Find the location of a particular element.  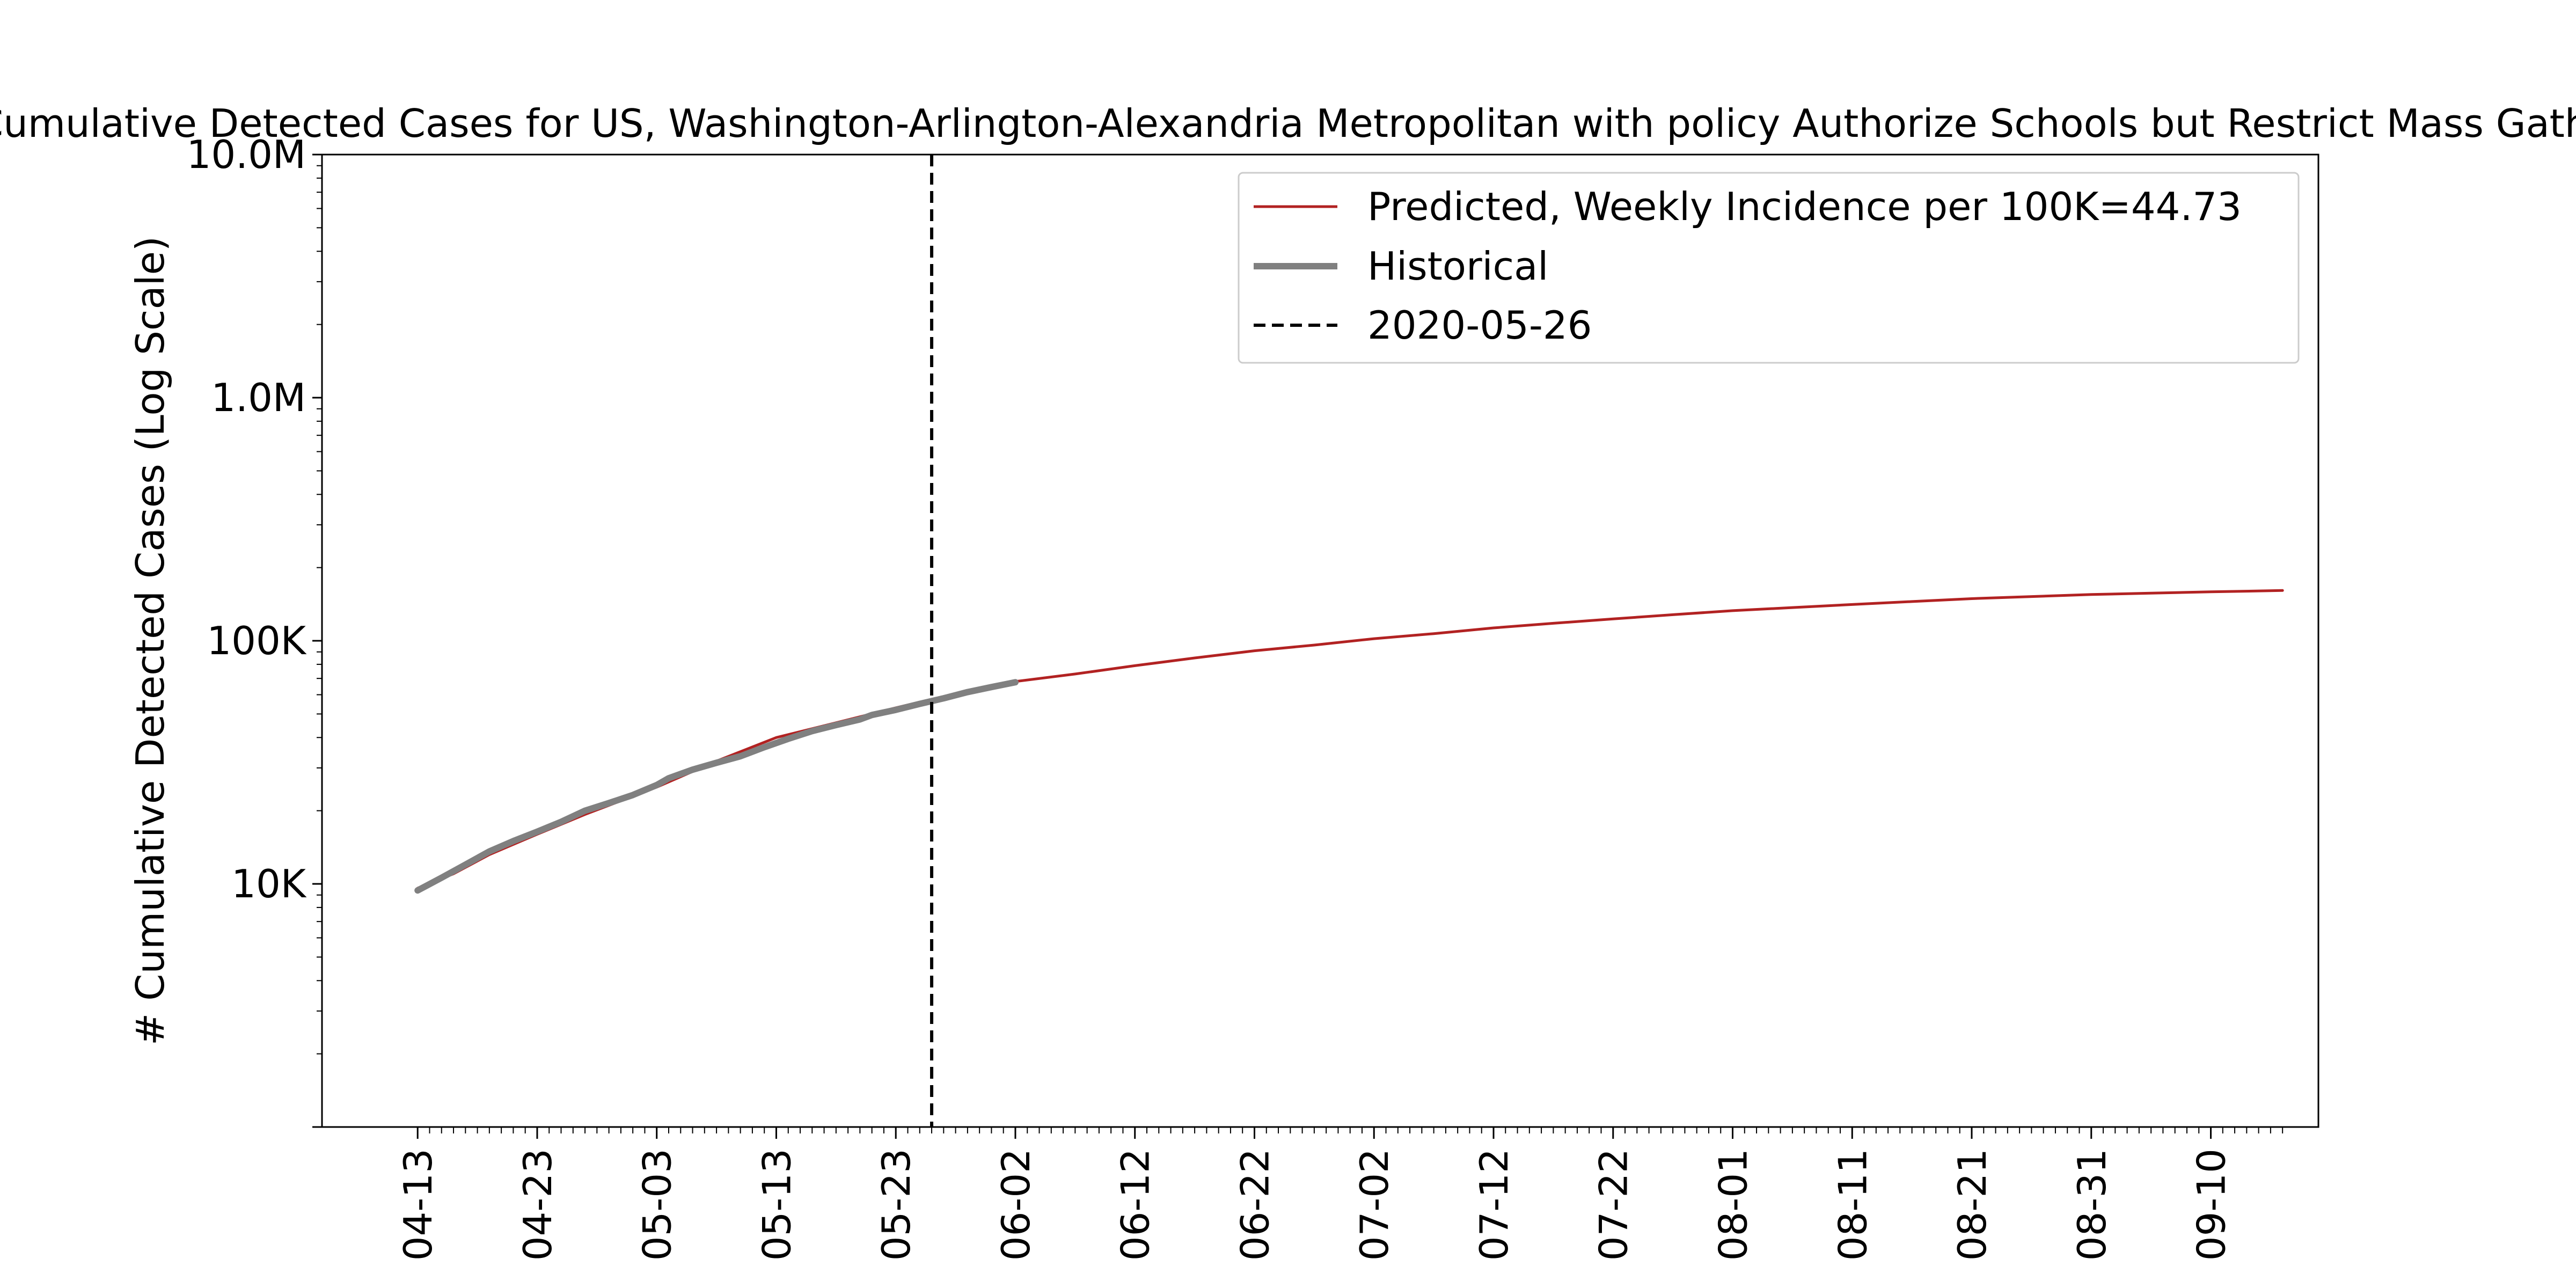

x-tick-label: 05-13 is located at coordinates (777, 1204).